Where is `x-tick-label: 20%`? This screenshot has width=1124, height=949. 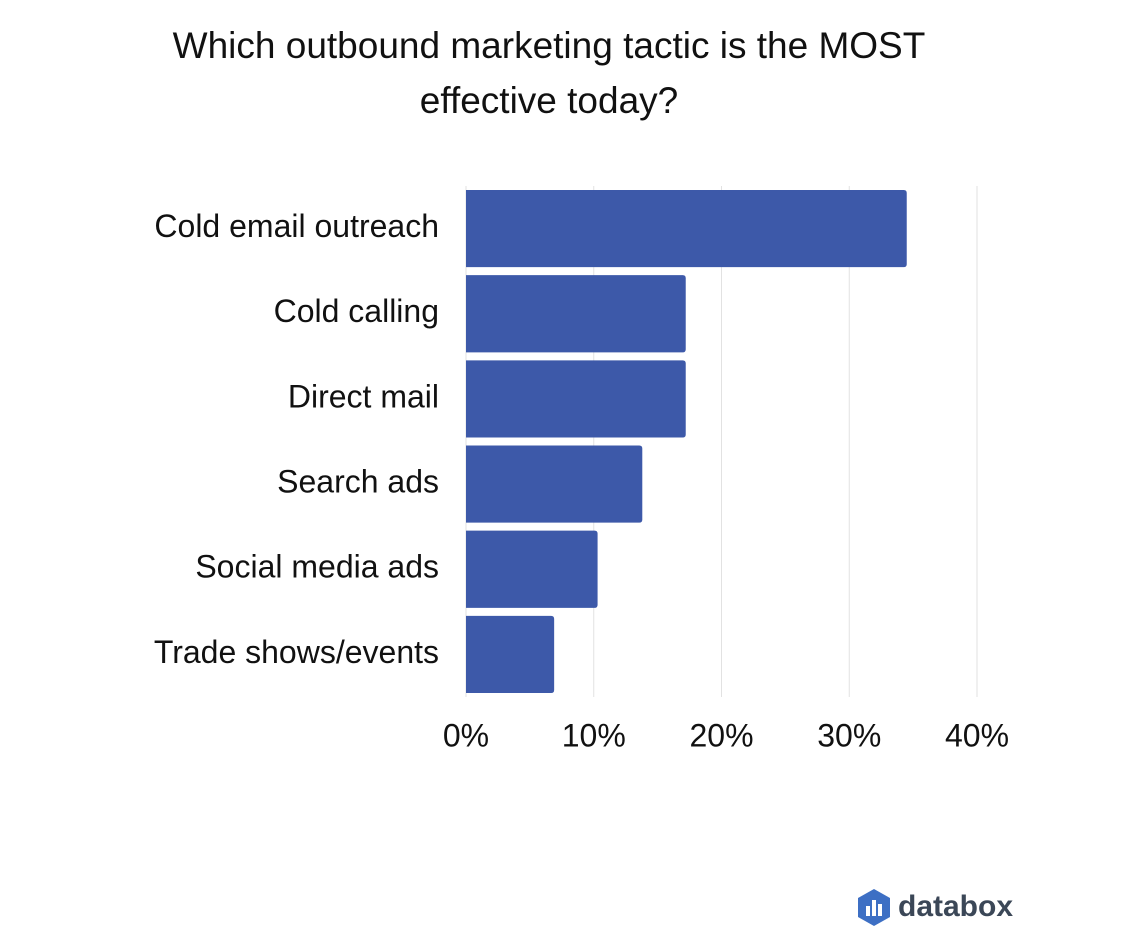 x-tick-label: 20% is located at coordinates (721, 735).